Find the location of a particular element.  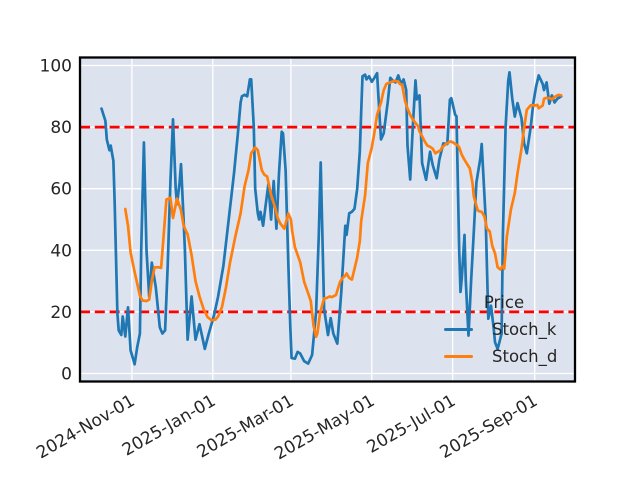

y-tick-label: 60 is located at coordinates (61, 190).